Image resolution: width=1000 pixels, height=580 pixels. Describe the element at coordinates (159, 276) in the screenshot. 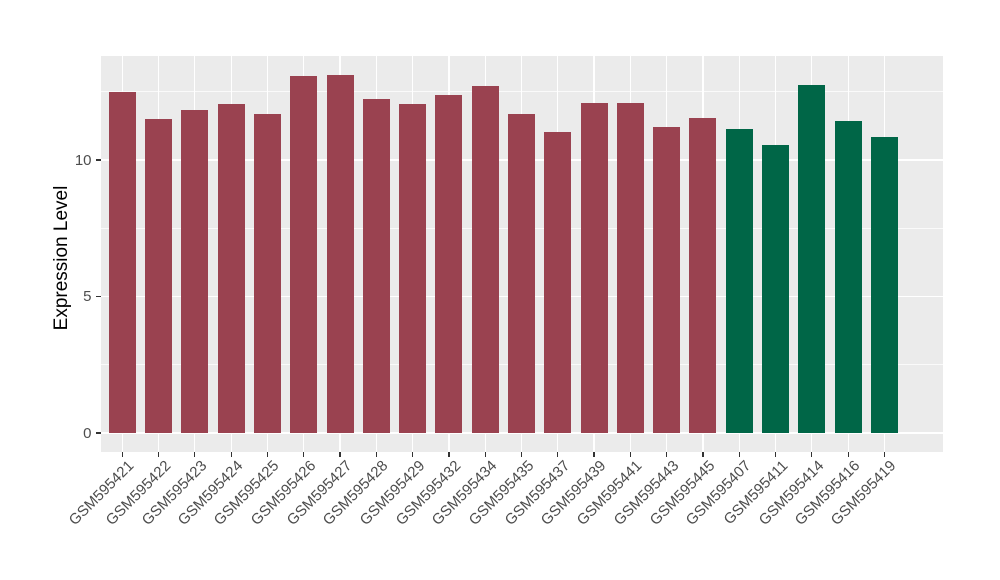

I see `bar-GSM595422` at that location.